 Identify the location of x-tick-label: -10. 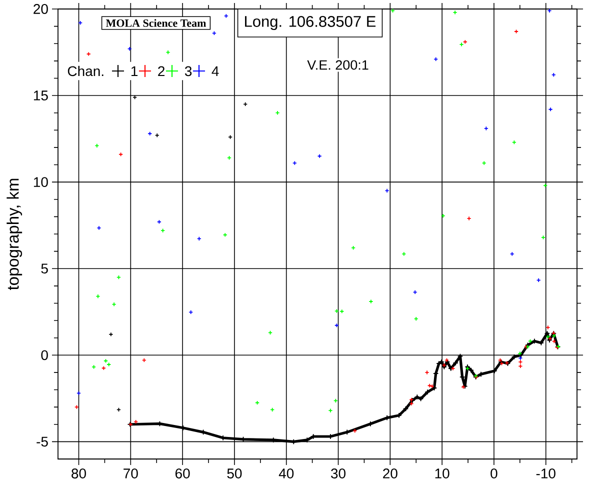
(546, 473).